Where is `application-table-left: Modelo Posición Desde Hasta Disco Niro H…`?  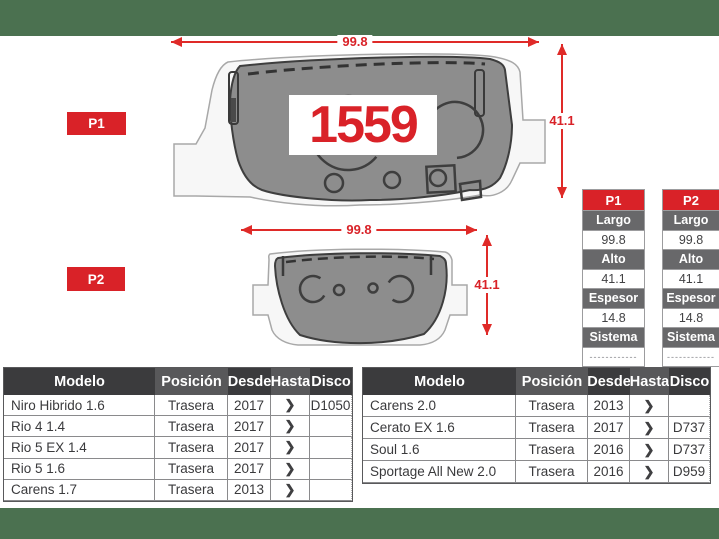
application-table-left: Modelo Posición Desde Hasta Disco Niro H… is located at coordinates (178, 434).